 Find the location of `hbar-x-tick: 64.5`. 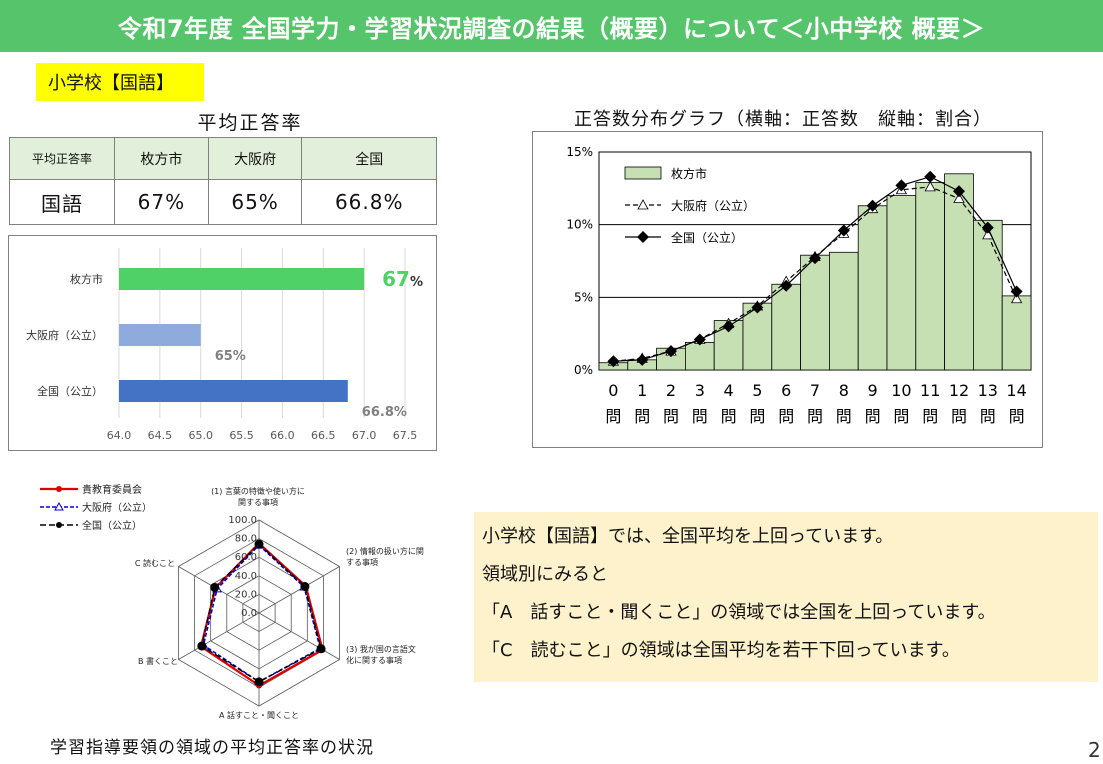

hbar-x-tick: 64.5 is located at coordinates (160, 435).